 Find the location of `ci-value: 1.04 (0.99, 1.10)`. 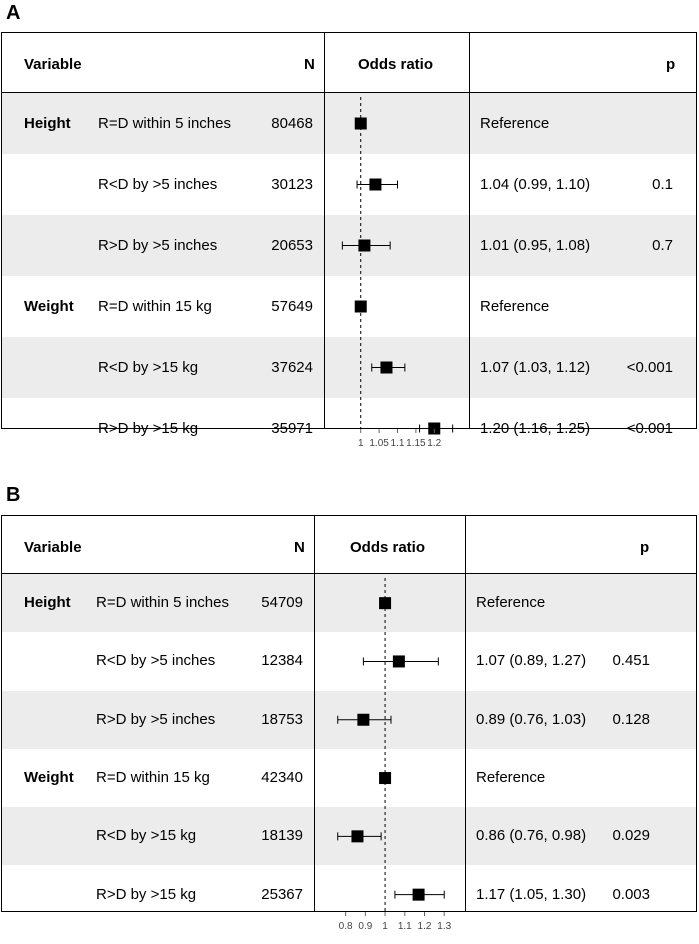

ci-value: 1.04 (0.99, 1.10) is located at coordinates (535, 184).